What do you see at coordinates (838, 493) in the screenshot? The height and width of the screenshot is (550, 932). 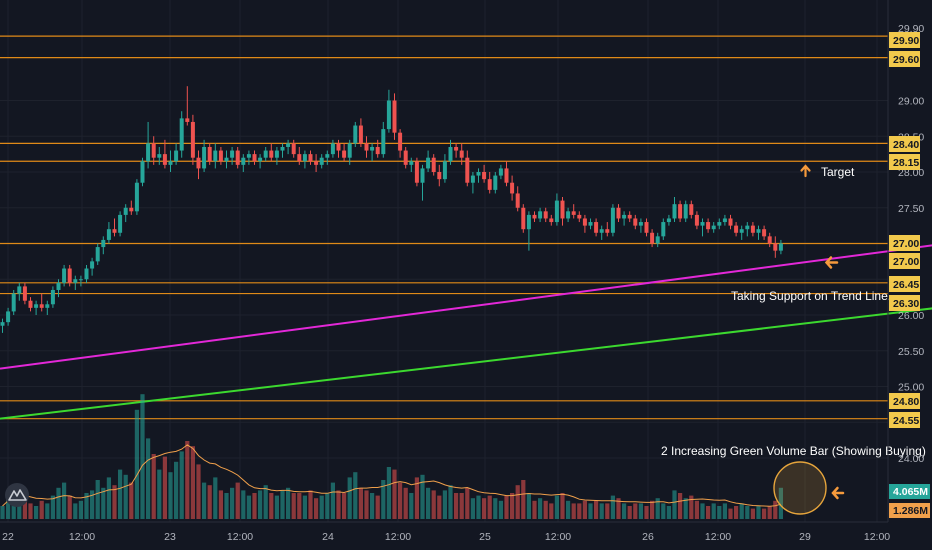 I see `left-arrow-icon` at bounding box center [838, 493].